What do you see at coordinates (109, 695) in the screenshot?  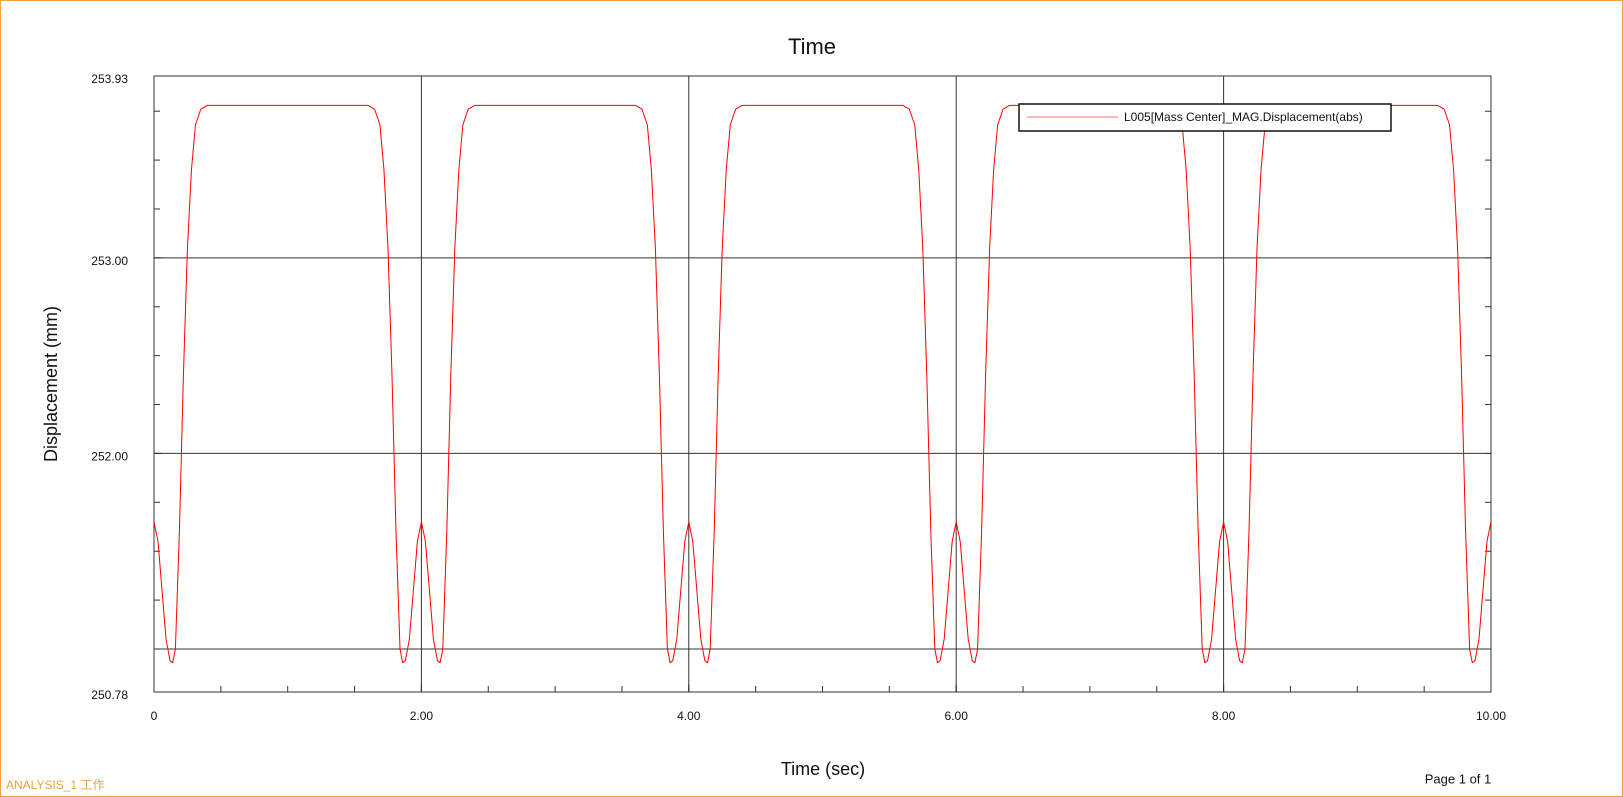 I see `y-tick-label: 250.78` at bounding box center [109, 695].